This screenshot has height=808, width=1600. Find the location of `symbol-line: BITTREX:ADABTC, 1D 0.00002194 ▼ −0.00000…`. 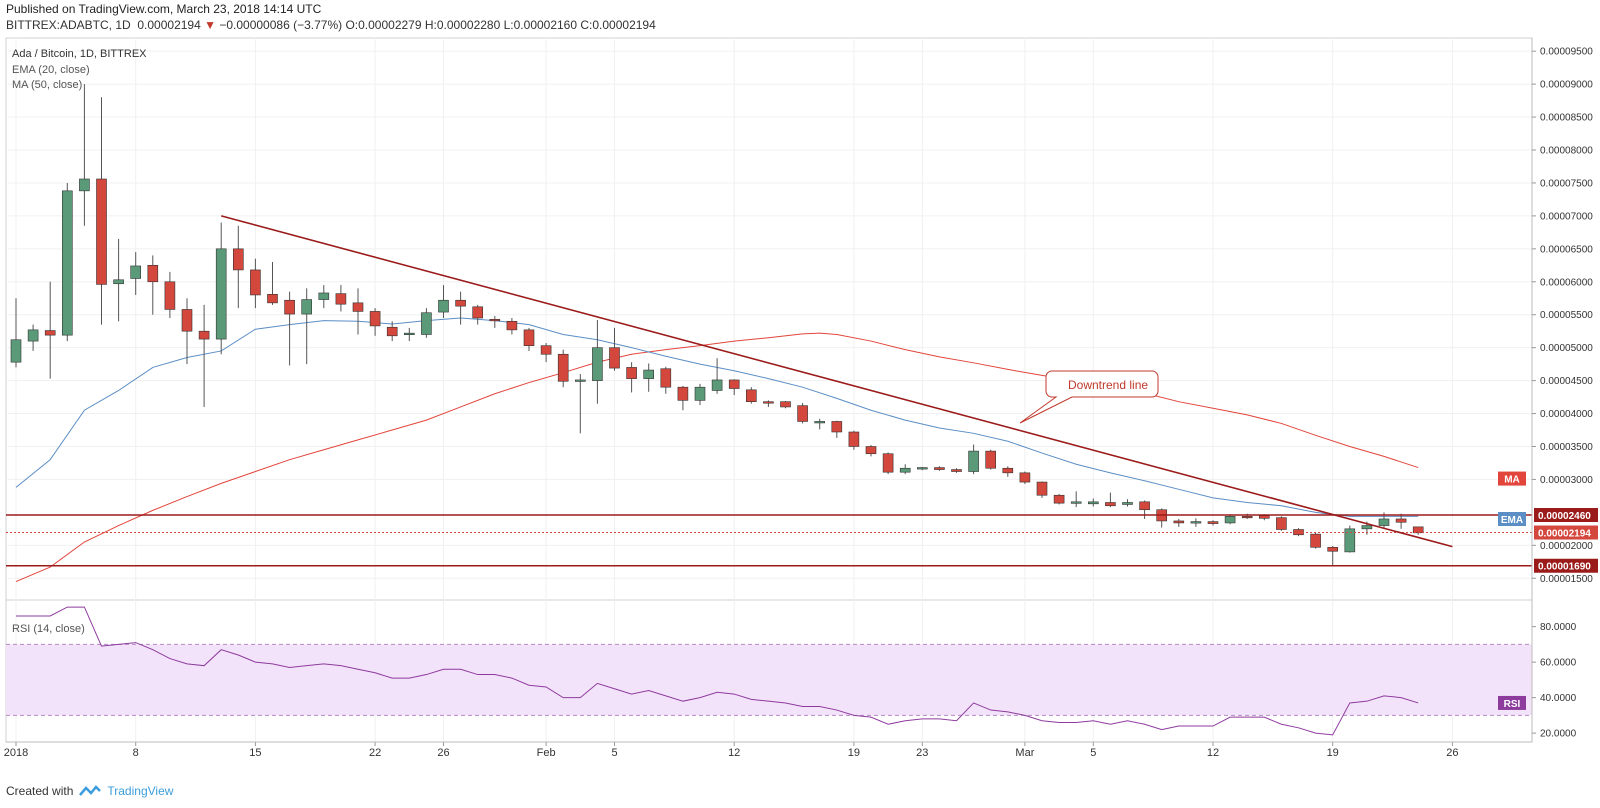

symbol-line: BITTREX:ADABTC, 1D 0.00002194 ▼ −0.00000… is located at coordinates (331, 25).